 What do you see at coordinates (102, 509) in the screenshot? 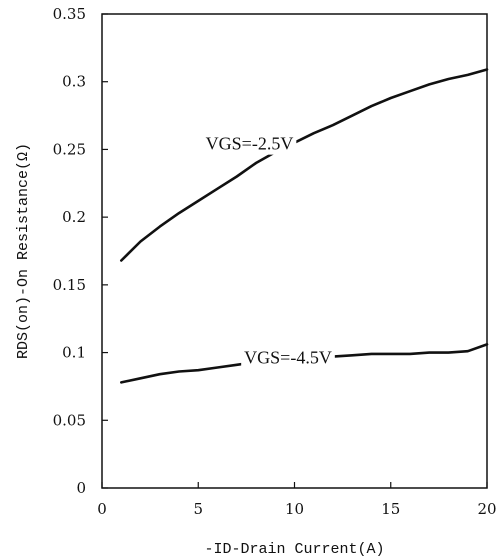
I see `x-tick-label: 0` at bounding box center [102, 509].